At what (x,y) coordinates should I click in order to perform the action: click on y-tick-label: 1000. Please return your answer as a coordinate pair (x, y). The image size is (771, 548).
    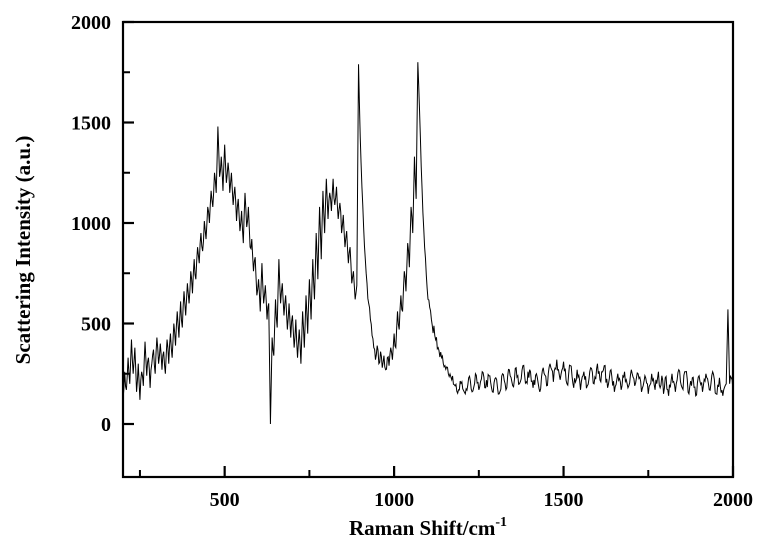
    Looking at the image, I should click on (91, 224).